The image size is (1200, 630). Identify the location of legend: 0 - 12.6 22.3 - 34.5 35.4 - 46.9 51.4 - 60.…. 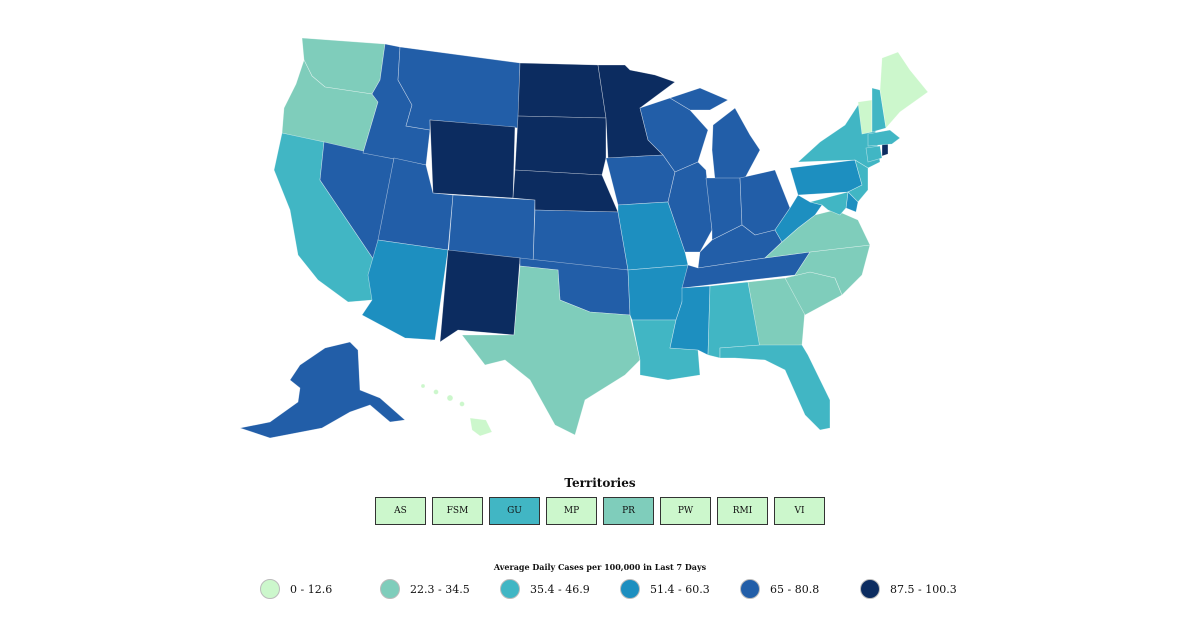
(620, 589).